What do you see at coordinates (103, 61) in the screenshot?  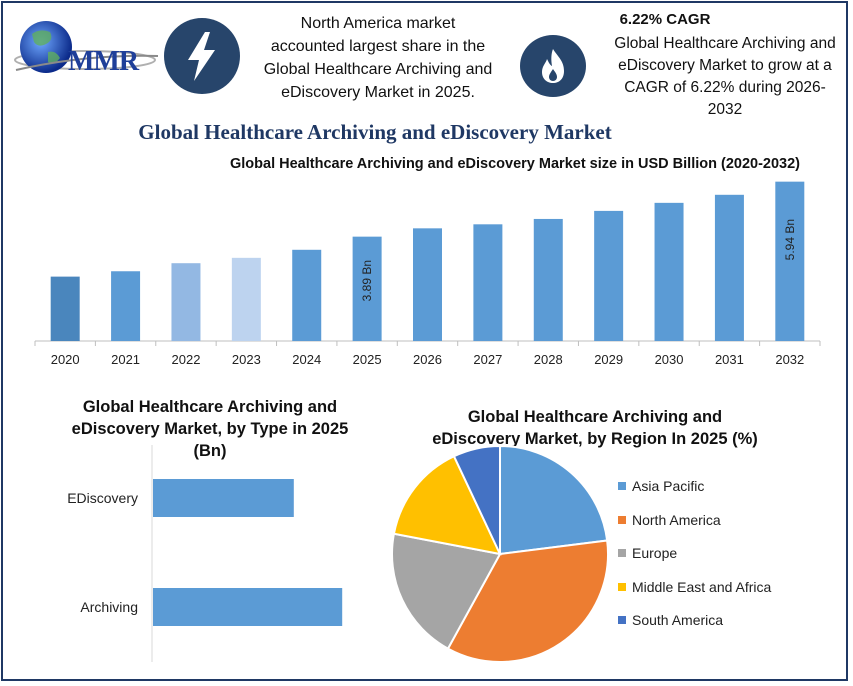 I see `logo-text: MMR` at bounding box center [103, 61].